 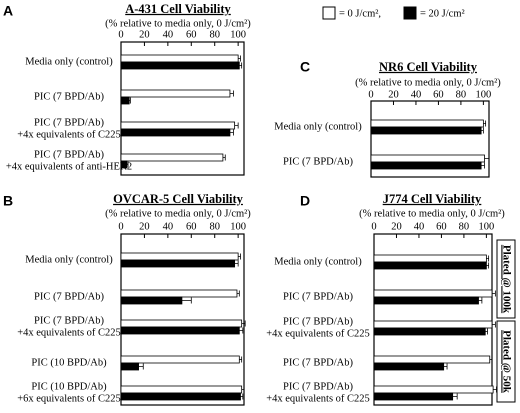 I want to click on panel-letter: C, so click(x=305, y=67).